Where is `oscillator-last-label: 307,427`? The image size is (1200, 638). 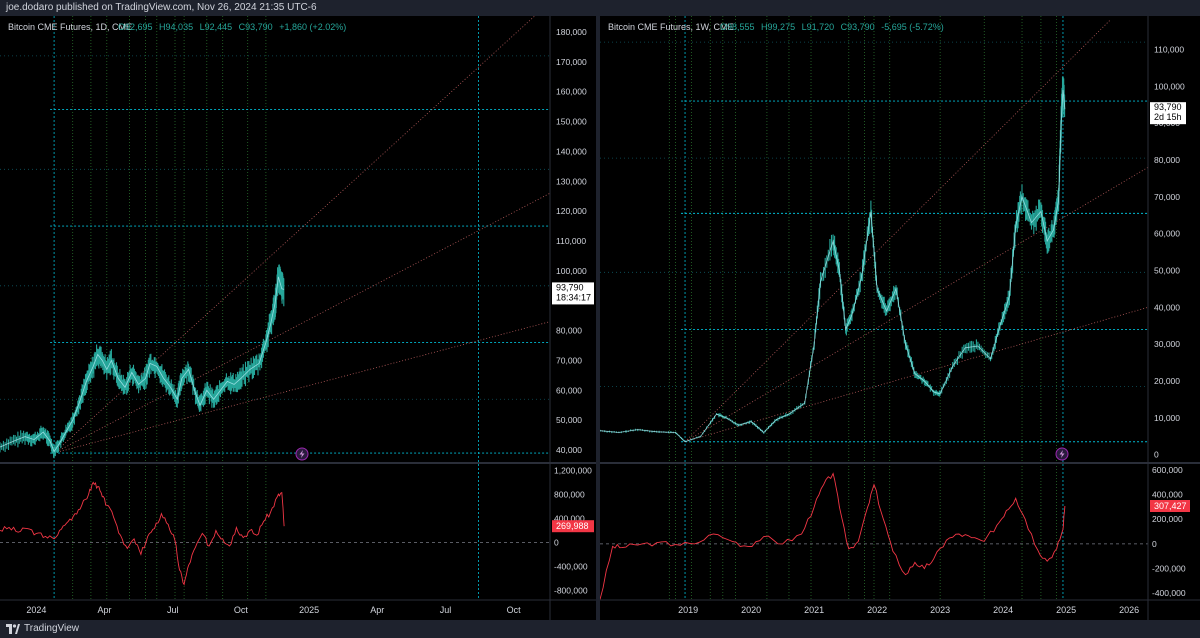
oscillator-last-label: 307,427 is located at coordinates (1170, 506).